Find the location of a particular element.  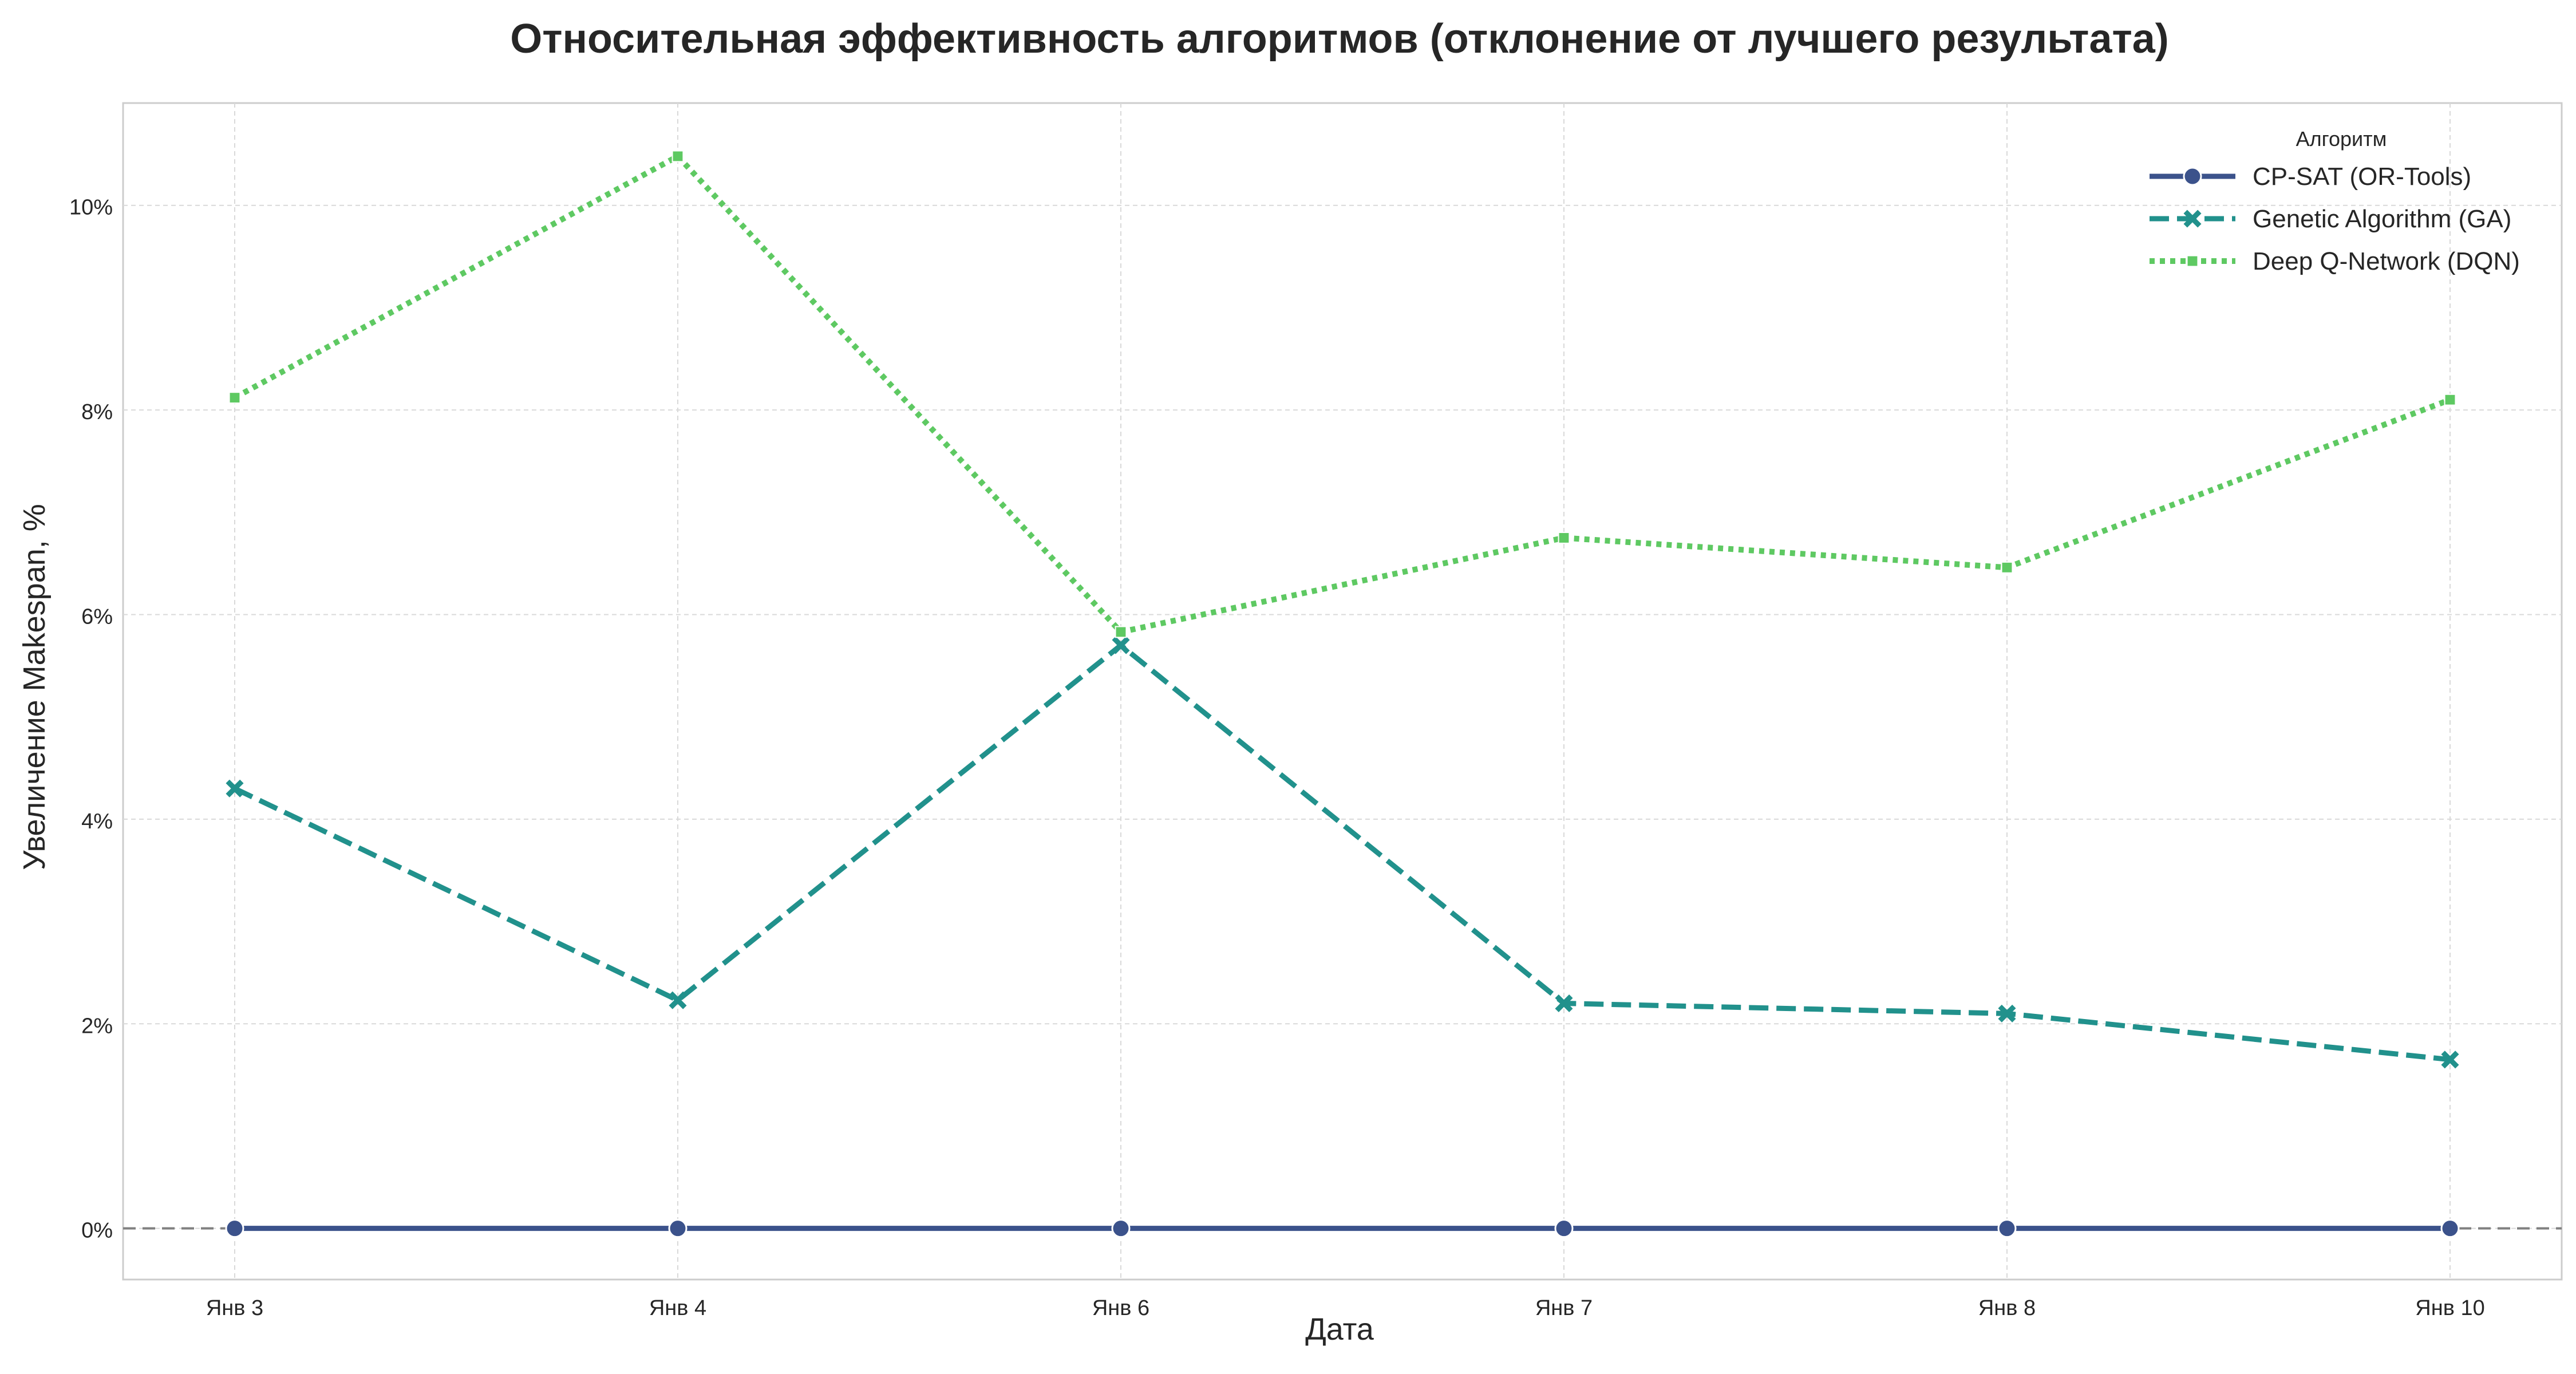

y-tick-label: 2% is located at coordinates (97, 1026).